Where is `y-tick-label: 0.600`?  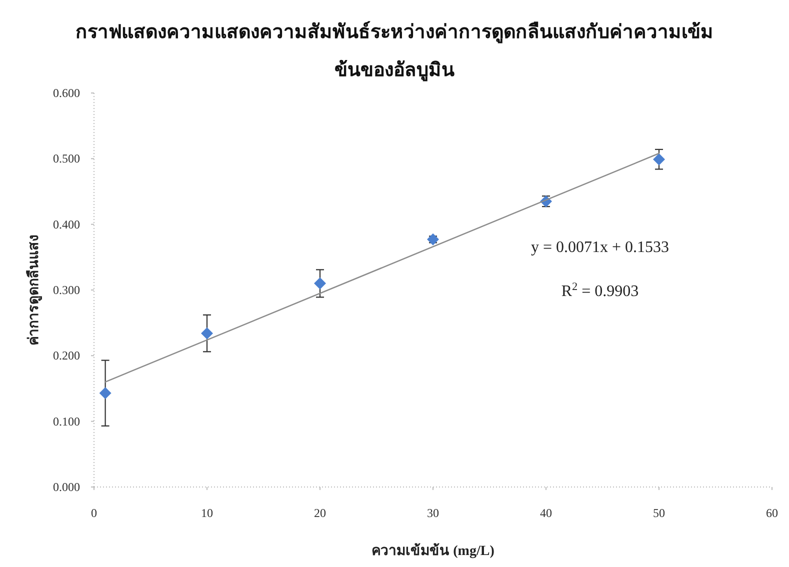
y-tick-label: 0.600 is located at coordinates (66, 93).